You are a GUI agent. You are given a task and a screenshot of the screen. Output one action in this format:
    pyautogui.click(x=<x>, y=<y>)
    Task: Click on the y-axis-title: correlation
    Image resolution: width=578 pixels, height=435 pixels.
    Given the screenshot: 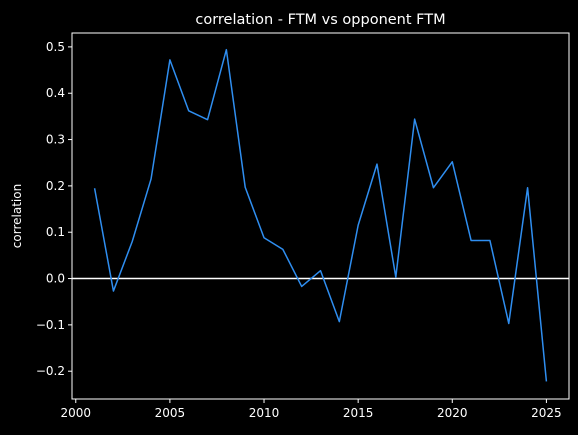 What is the action you would take?
    pyautogui.click(x=17, y=216)
    